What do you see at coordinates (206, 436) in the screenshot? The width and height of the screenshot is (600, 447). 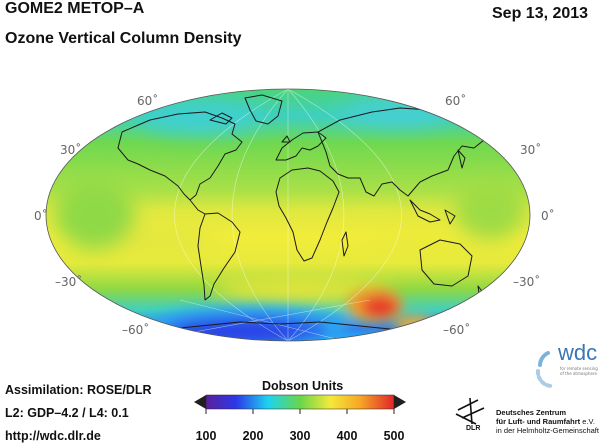 I see `colorbar-tick-100: 100` at bounding box center [206, 436].